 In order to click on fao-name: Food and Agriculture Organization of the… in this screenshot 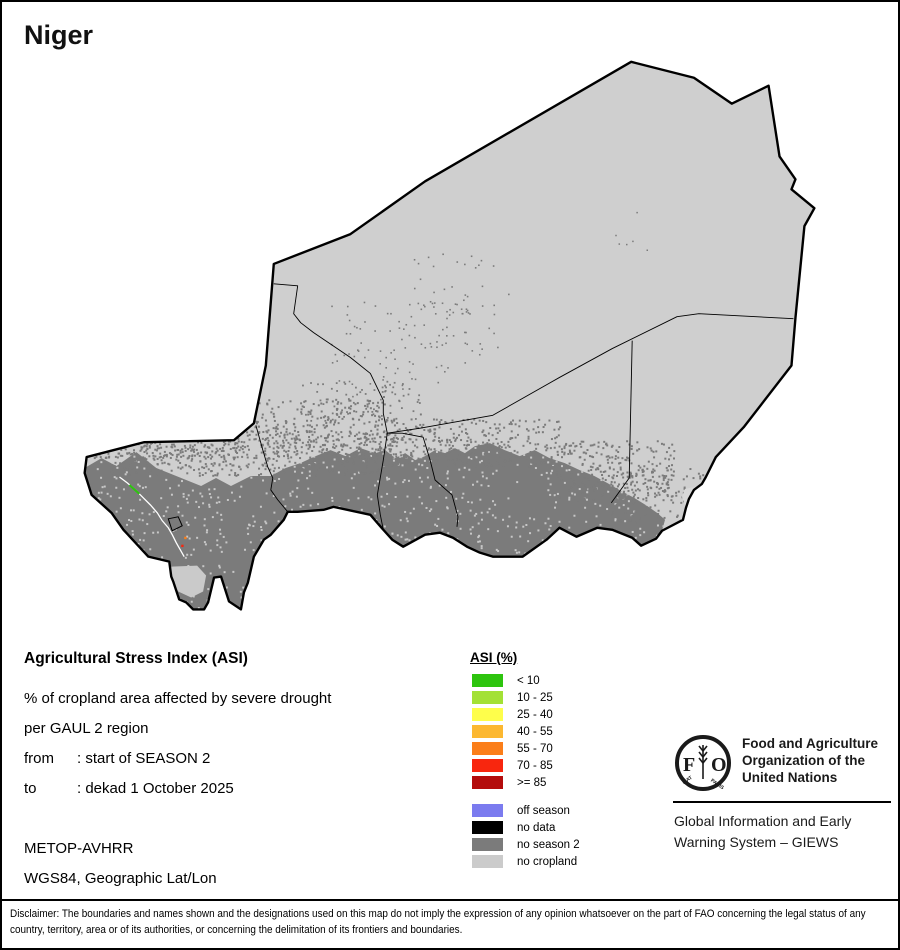, I will do `click(810, 761)`.